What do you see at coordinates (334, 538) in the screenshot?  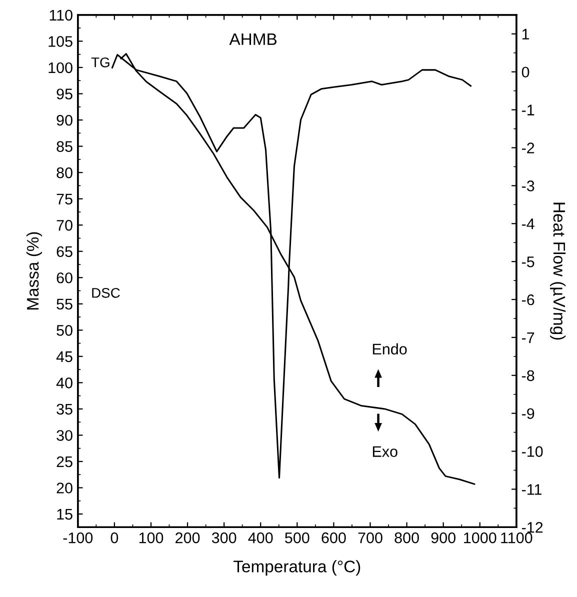 I see `x-tick-label: 600` at bounding box center [334, 538].